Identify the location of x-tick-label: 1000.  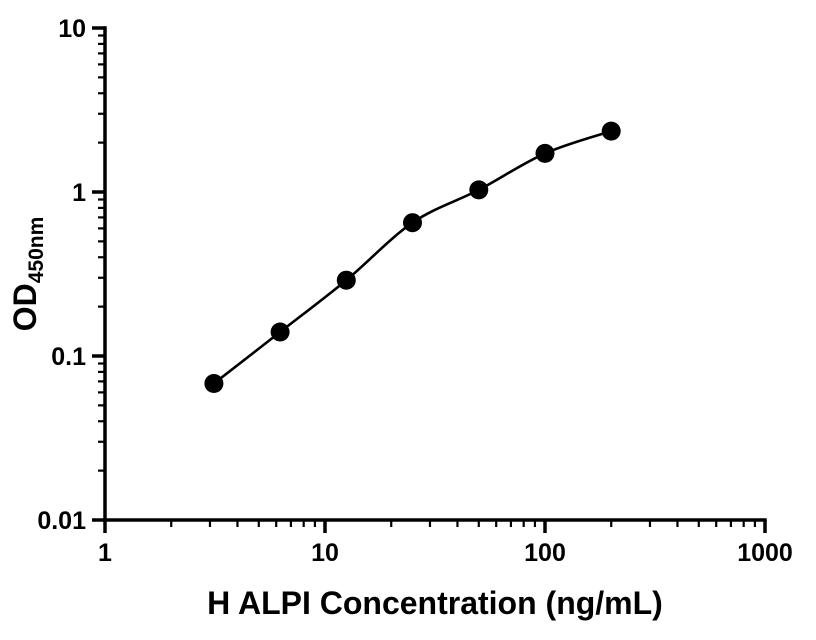
(765, 553).